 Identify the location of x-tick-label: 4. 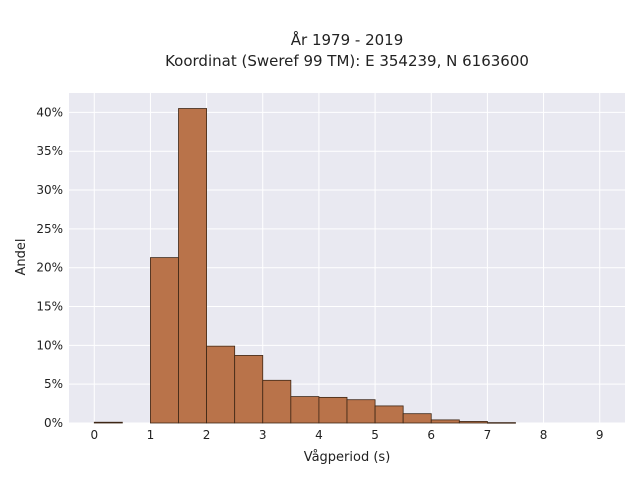
(319, 435).